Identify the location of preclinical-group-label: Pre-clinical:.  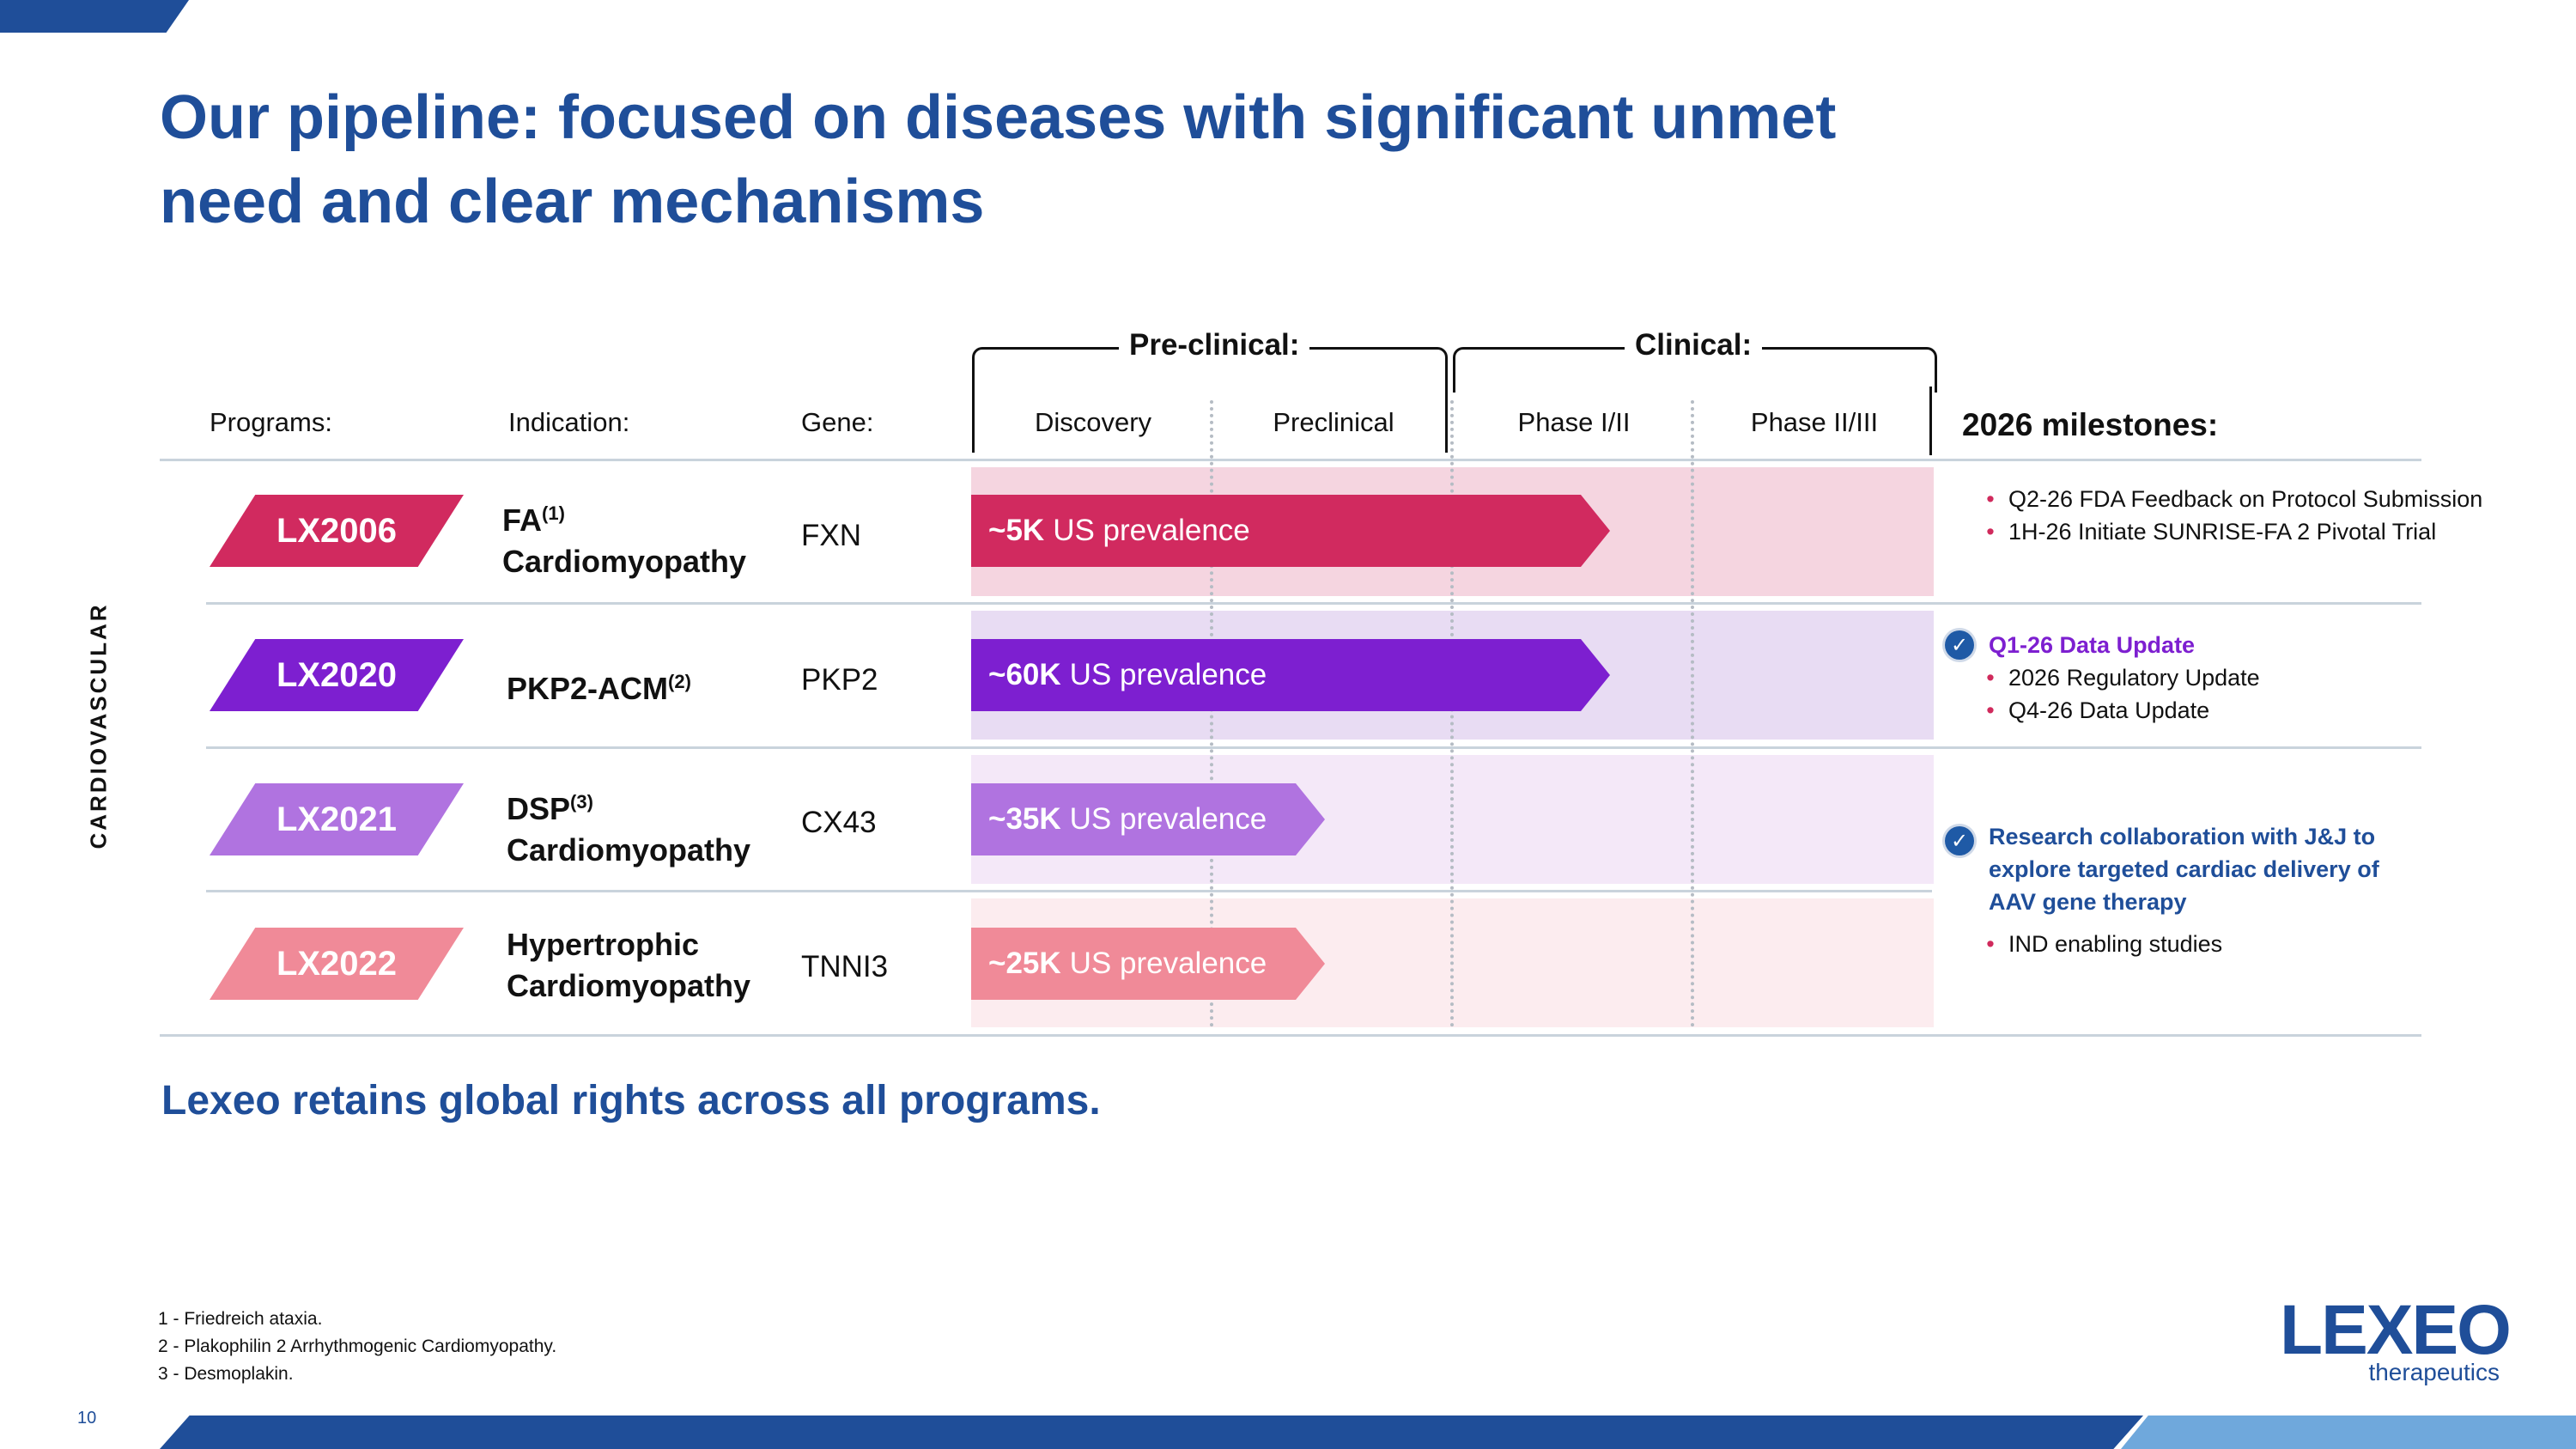
(1214, 345).